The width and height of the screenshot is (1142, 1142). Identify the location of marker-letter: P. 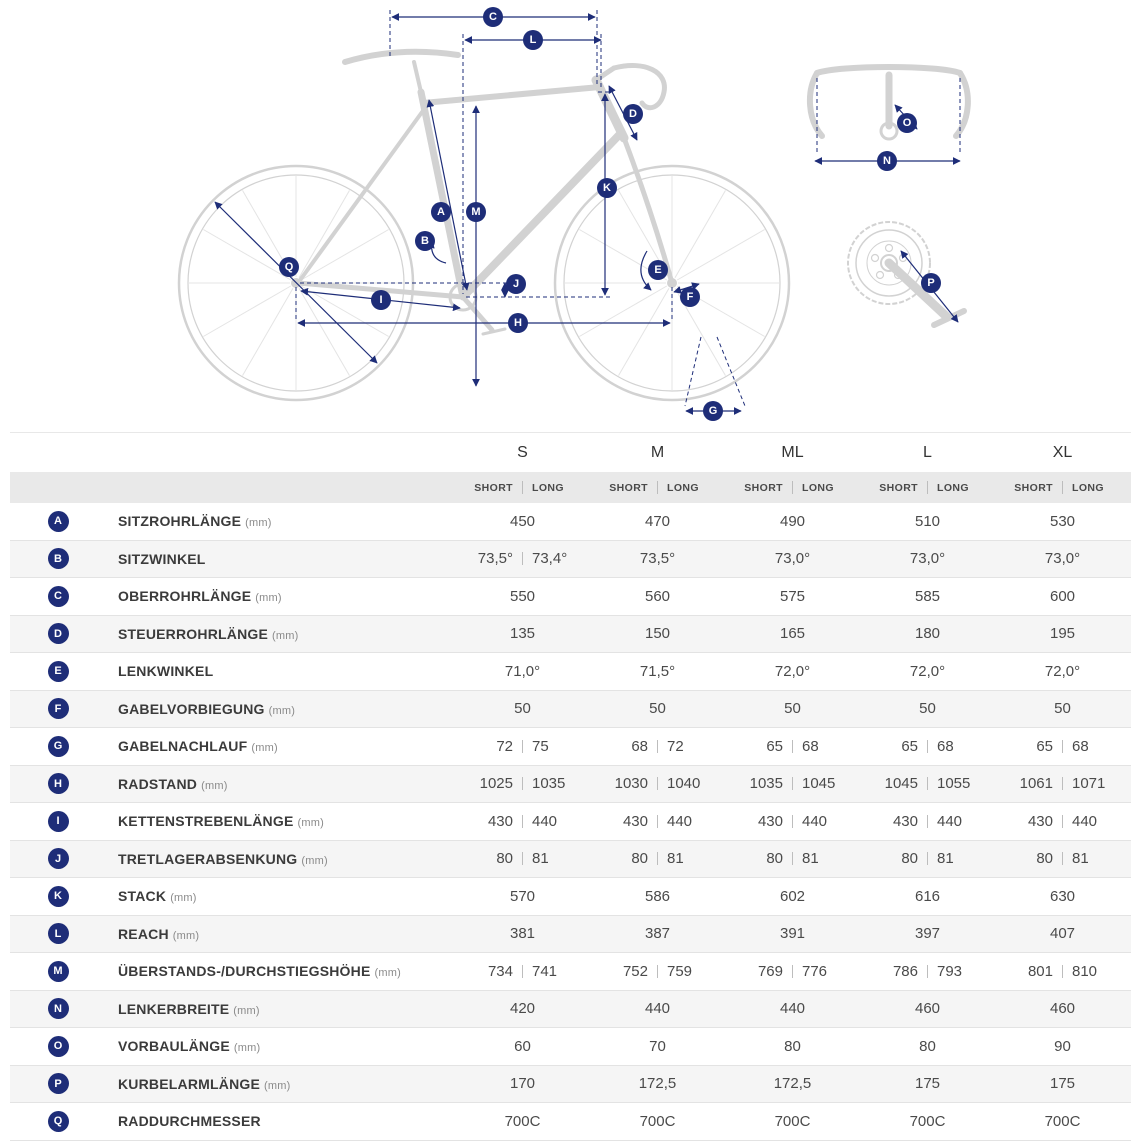
(930, 283).